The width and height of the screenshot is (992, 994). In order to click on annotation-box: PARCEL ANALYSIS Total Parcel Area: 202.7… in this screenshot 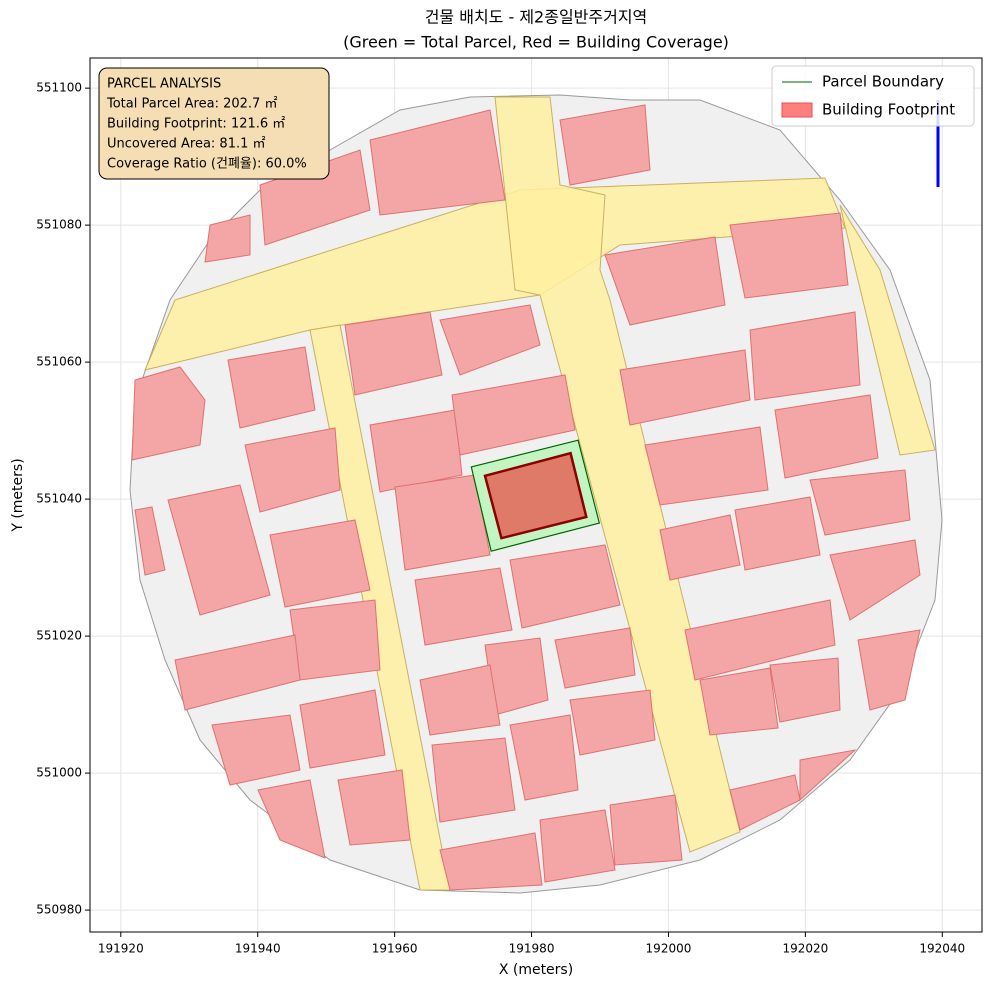, I will do `click(214, 123)`.